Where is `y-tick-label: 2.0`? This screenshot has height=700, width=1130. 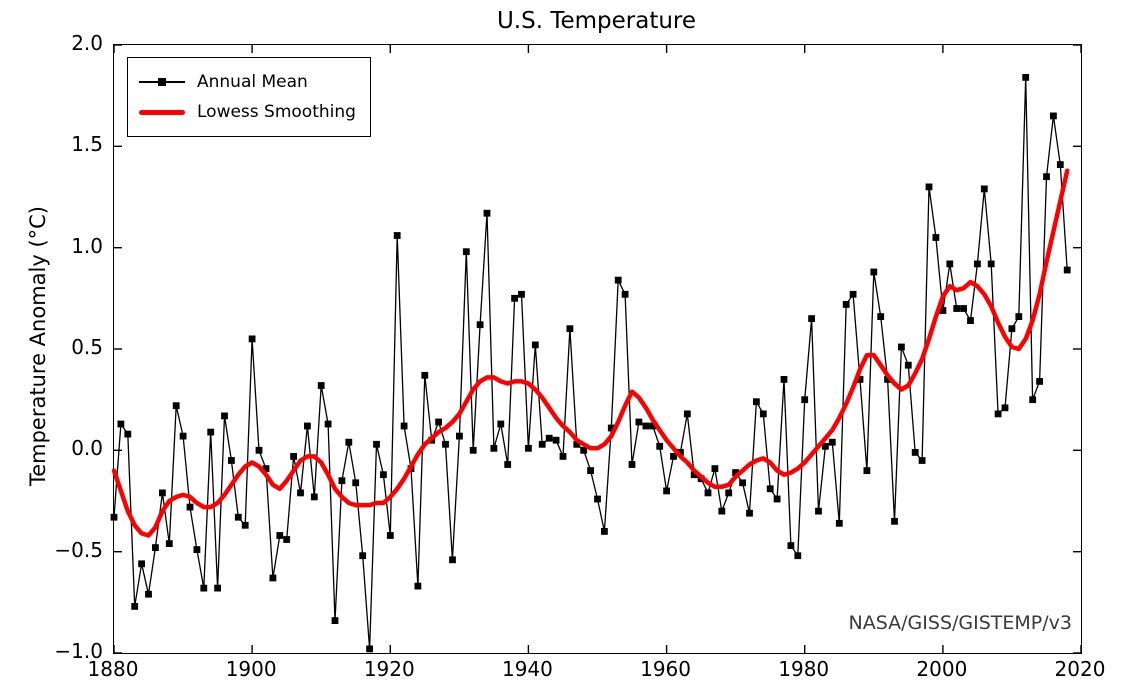 y-tick-label: 2.0 is located at coordinates (87, 43).